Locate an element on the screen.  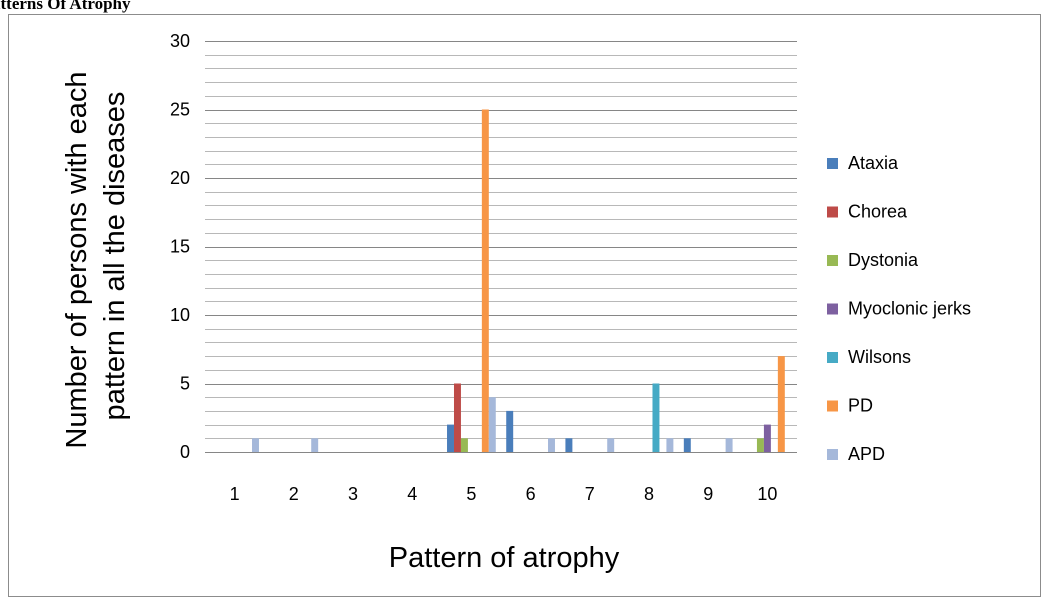
legend-label: Ataxia is located at coordinates (873, 163).